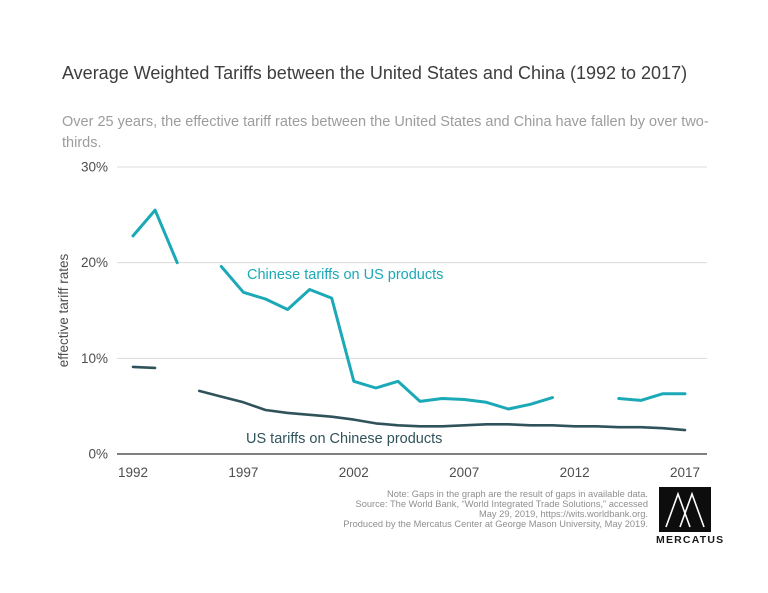 This screenshot has width=768, height=593. What do you see at coordinates (685, 472) in the screenshot?
I see `x-tick-label: 2017` at bounding box center [685, 472].